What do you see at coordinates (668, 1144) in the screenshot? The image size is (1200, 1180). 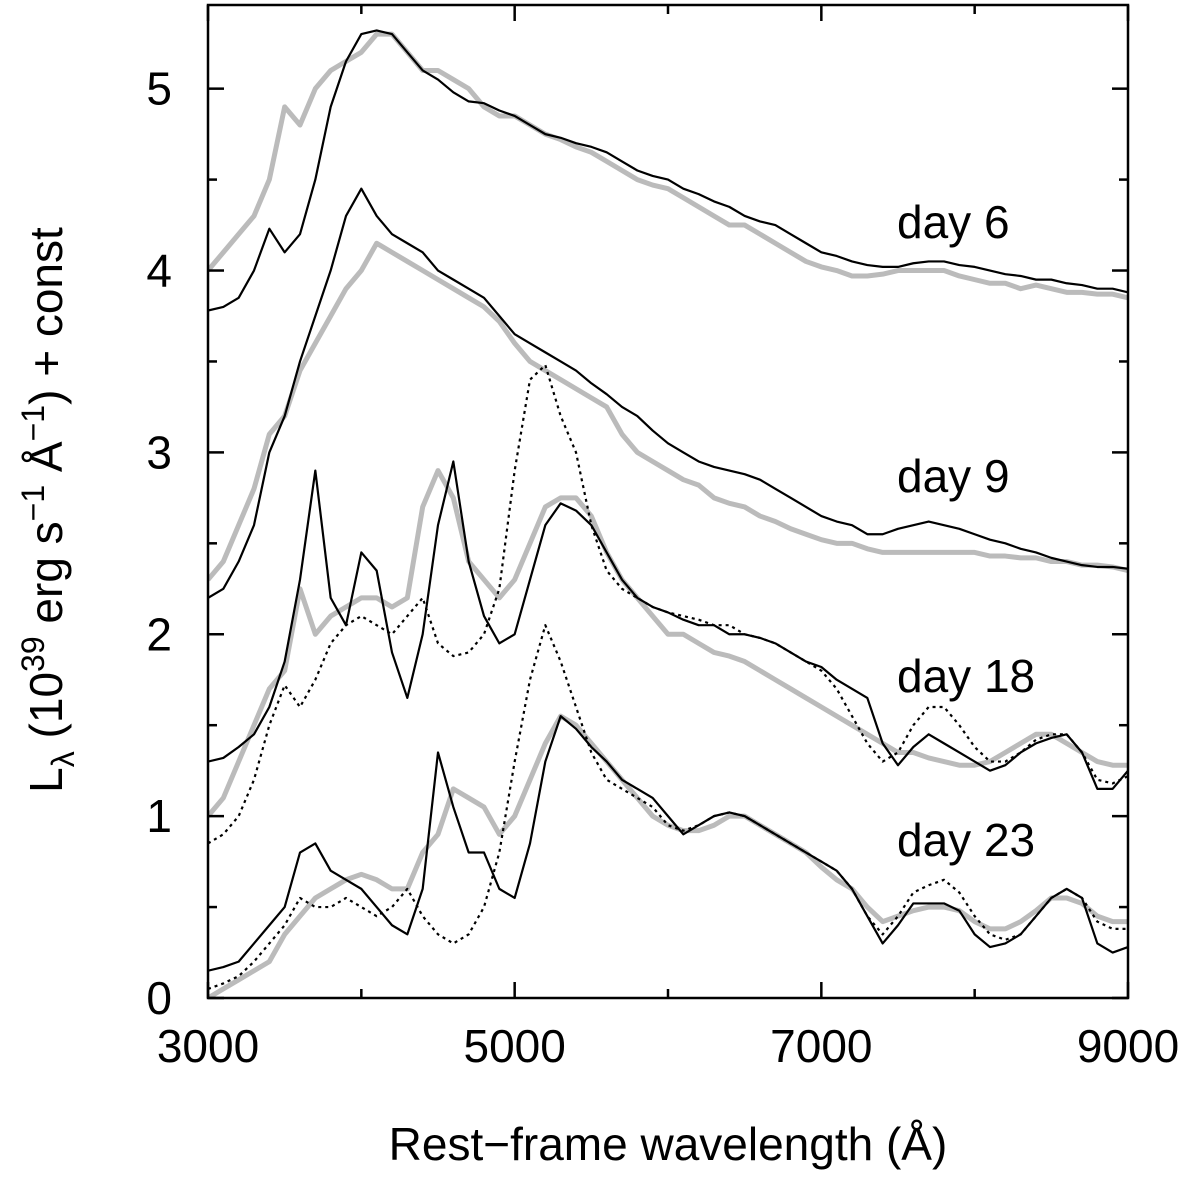 I see `x-axis-label: Rest−frame wavelength (Å)` at bounding box center [668, 1144].